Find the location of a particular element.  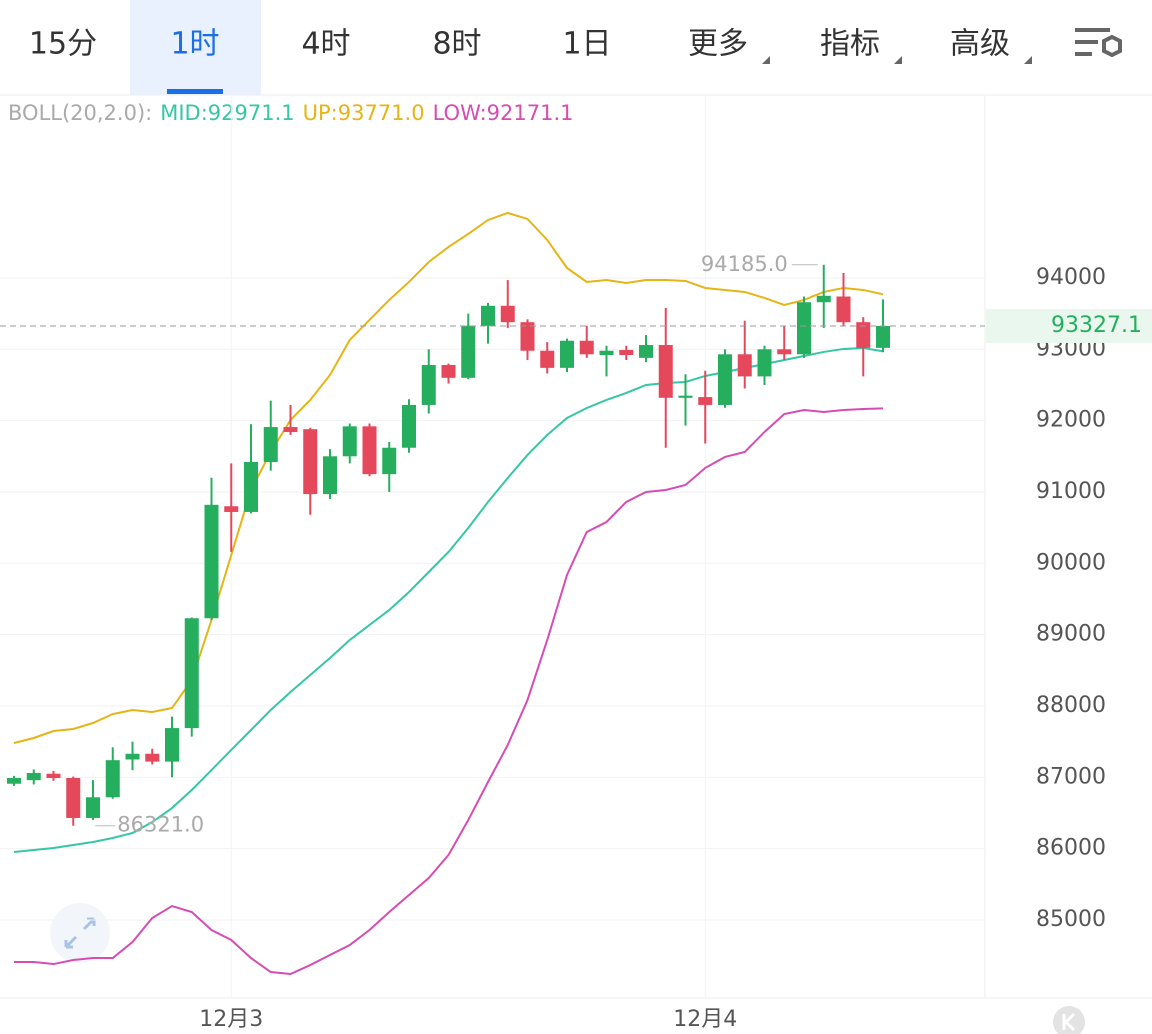

tab: 4时 is located at coordinates (325, 44).